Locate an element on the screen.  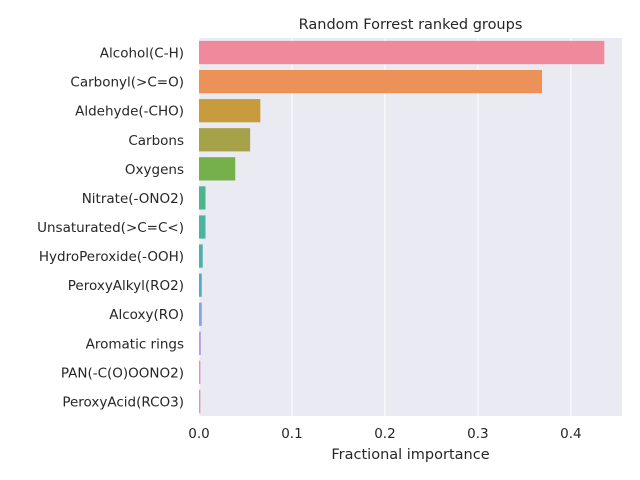
x-tick-labels: 0.0 0.1 0.2 0.3 0.4 is located at coordinates (384, 434).